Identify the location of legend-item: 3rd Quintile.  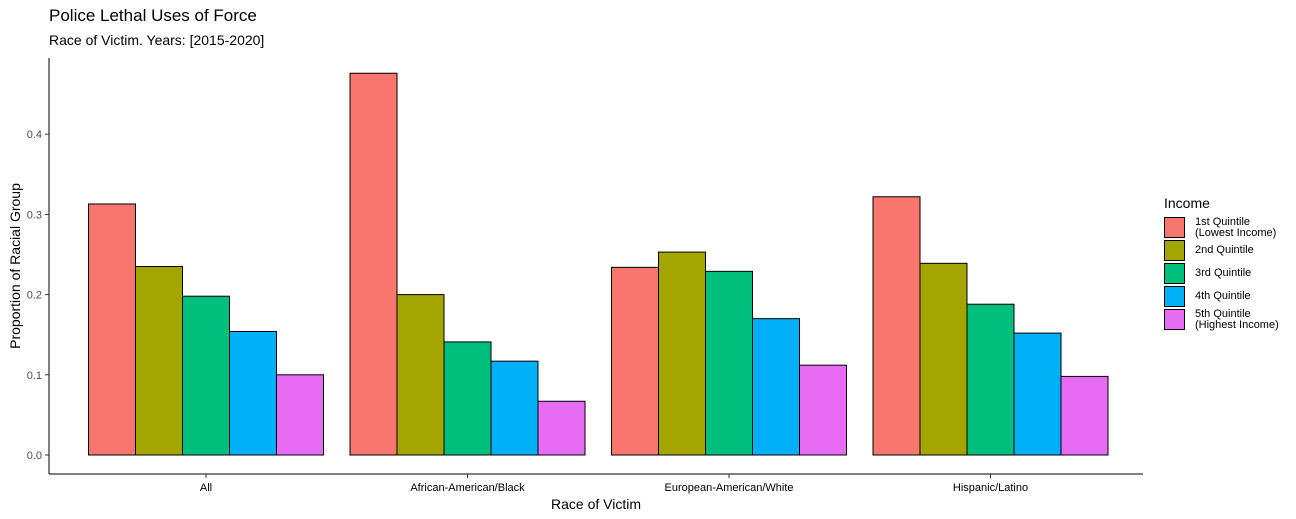
(1221, 273).